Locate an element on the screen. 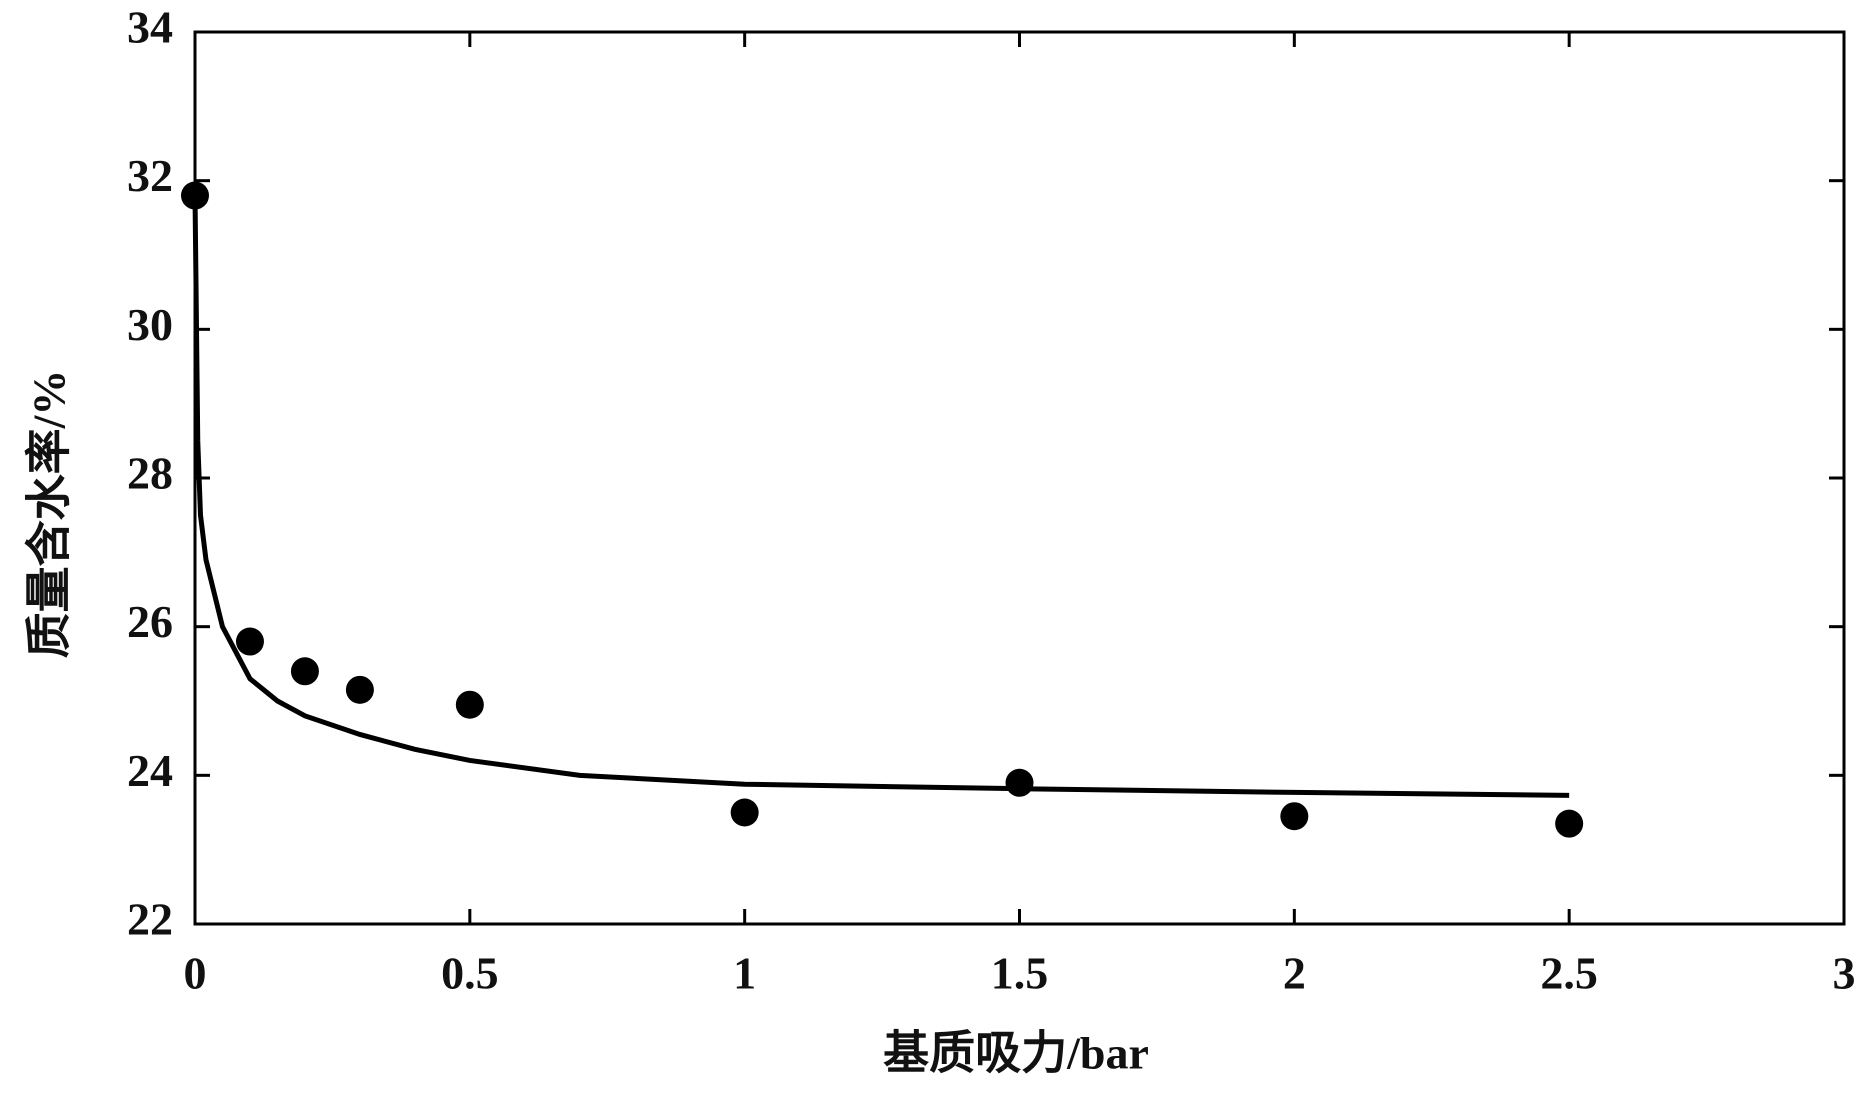  y-tick-label: 34 is located at coordinates (150, 27).